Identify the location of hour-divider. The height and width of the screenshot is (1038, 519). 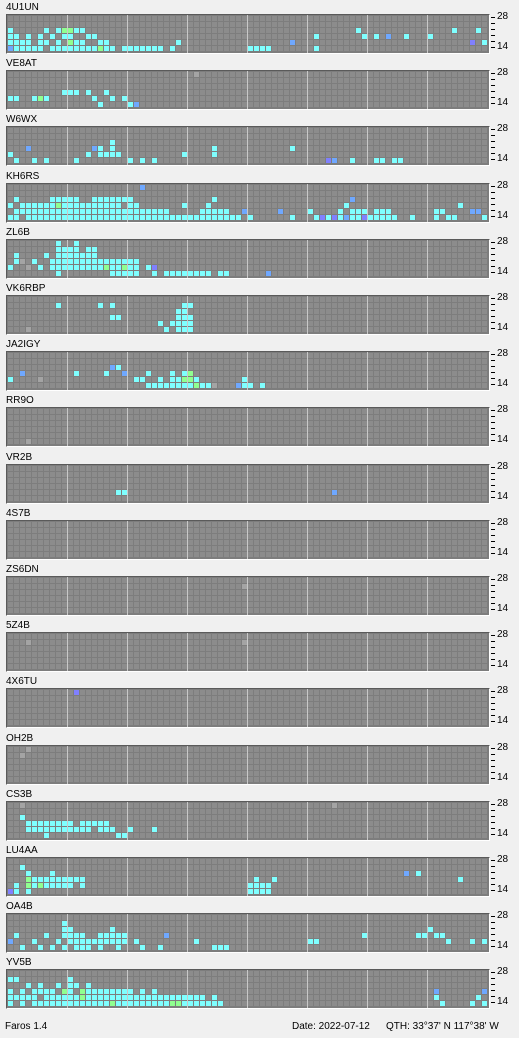
(187, 371).